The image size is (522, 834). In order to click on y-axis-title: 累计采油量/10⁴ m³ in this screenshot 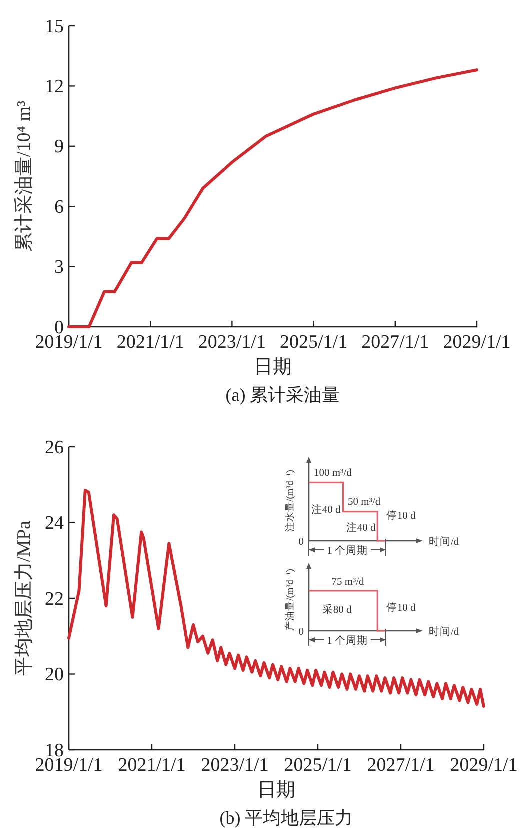, I will do `click(24, 176)`.